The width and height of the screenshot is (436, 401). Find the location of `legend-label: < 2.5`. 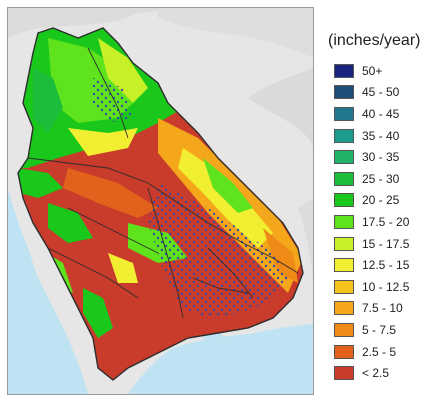

legend-label: < 2.5 is located at coordinates (376, 373).